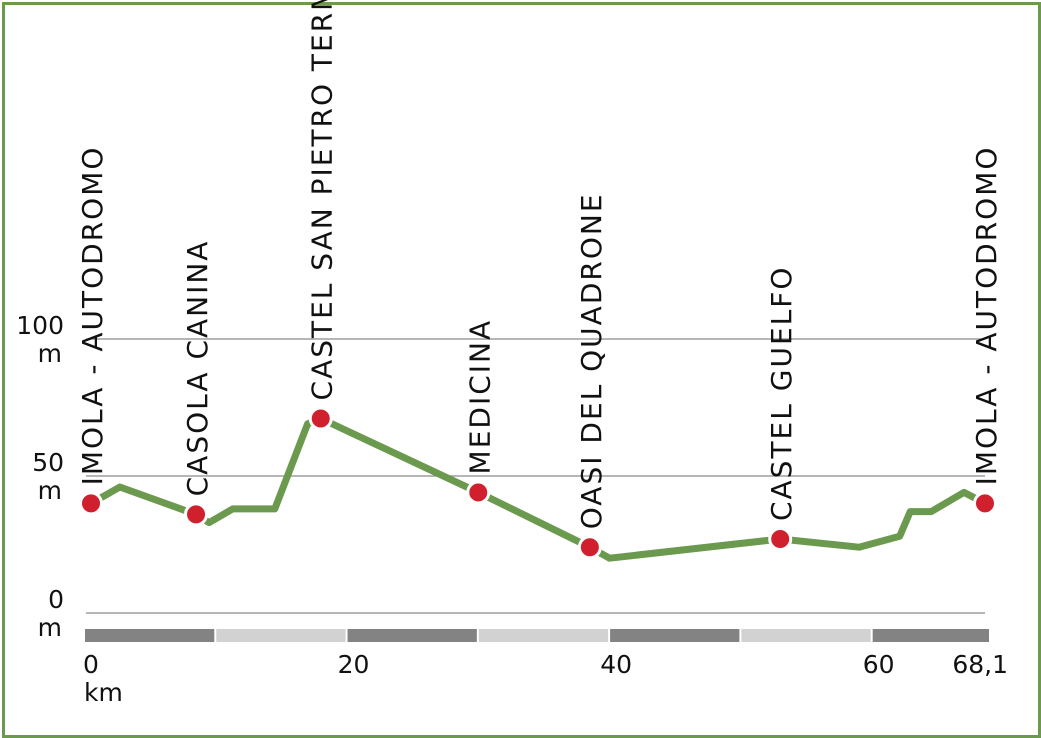 The image size is (1041, 738). Describe the element at coordinates (91, 664) in the screenshot. I see `x-tick-label-0: 0` at that location.